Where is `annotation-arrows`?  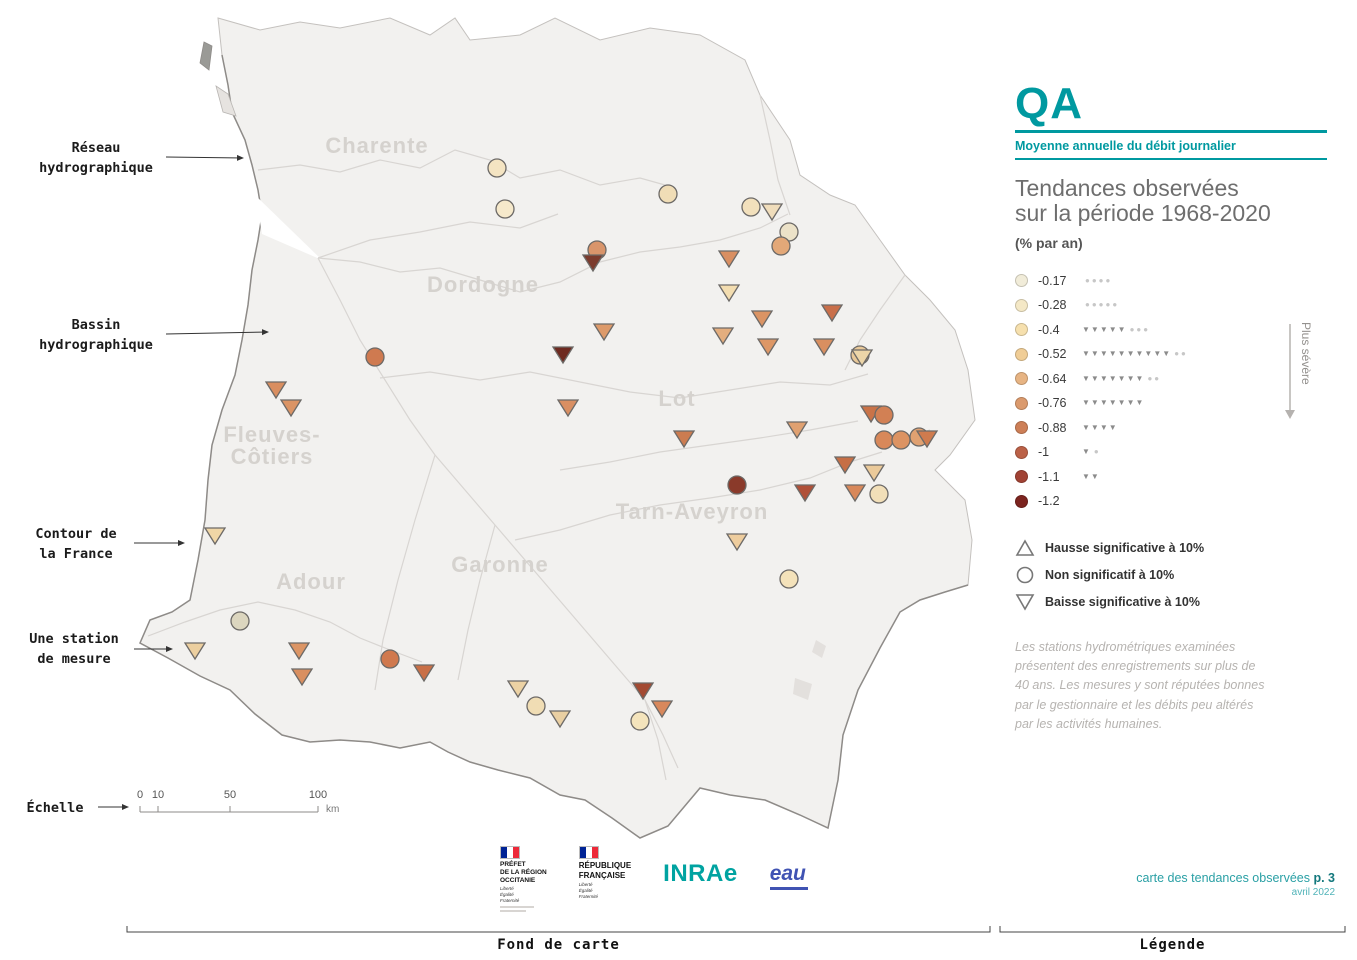
annotation-arrows is located at coordinates (183, 482).